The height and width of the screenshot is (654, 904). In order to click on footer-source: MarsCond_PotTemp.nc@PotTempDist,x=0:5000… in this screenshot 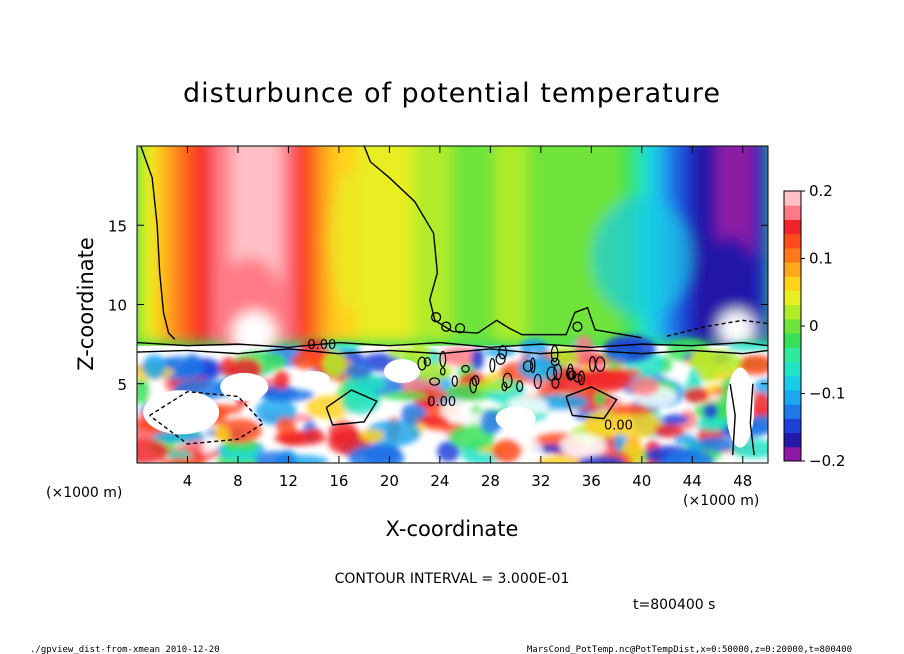, I will do `click(689, 649)`.